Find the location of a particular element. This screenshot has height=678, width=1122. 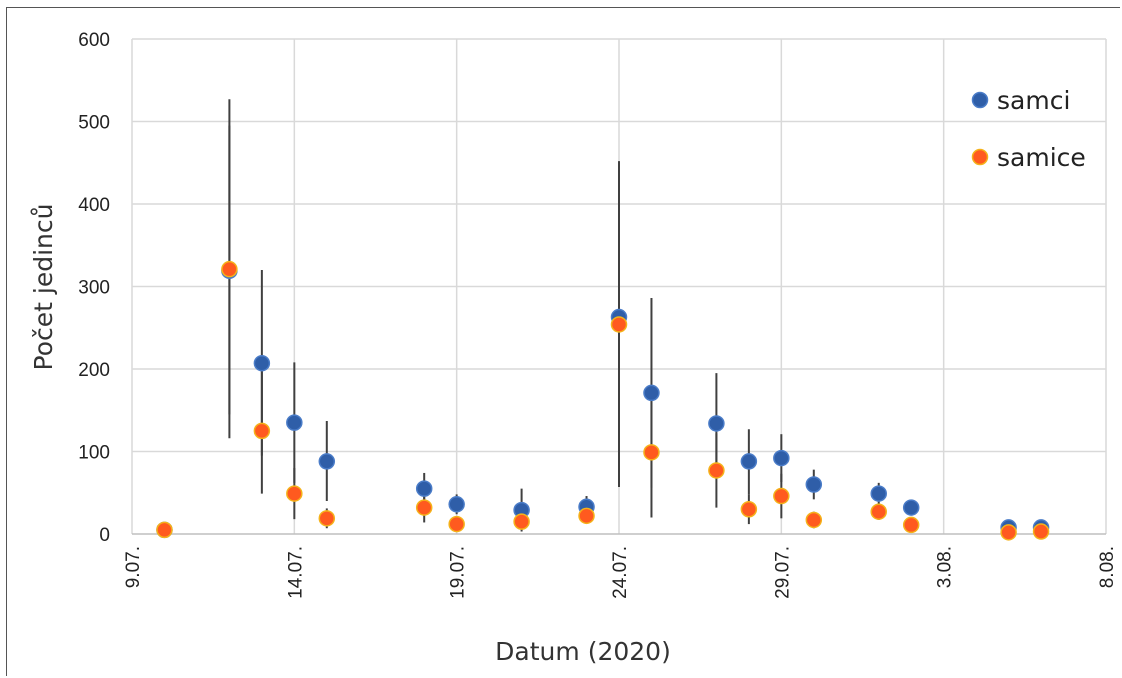

legend-entry-samice: samice is located at coordinates (1028, 157).